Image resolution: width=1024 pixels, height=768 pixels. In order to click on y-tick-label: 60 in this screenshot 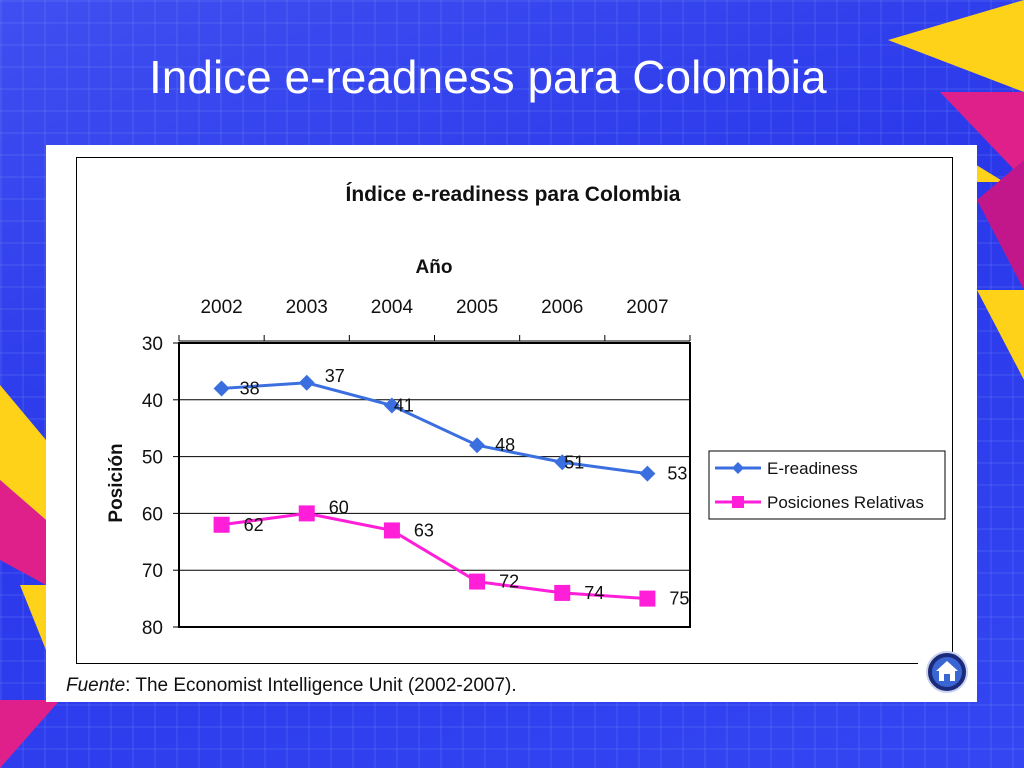, I will do `click(152, 514)`.